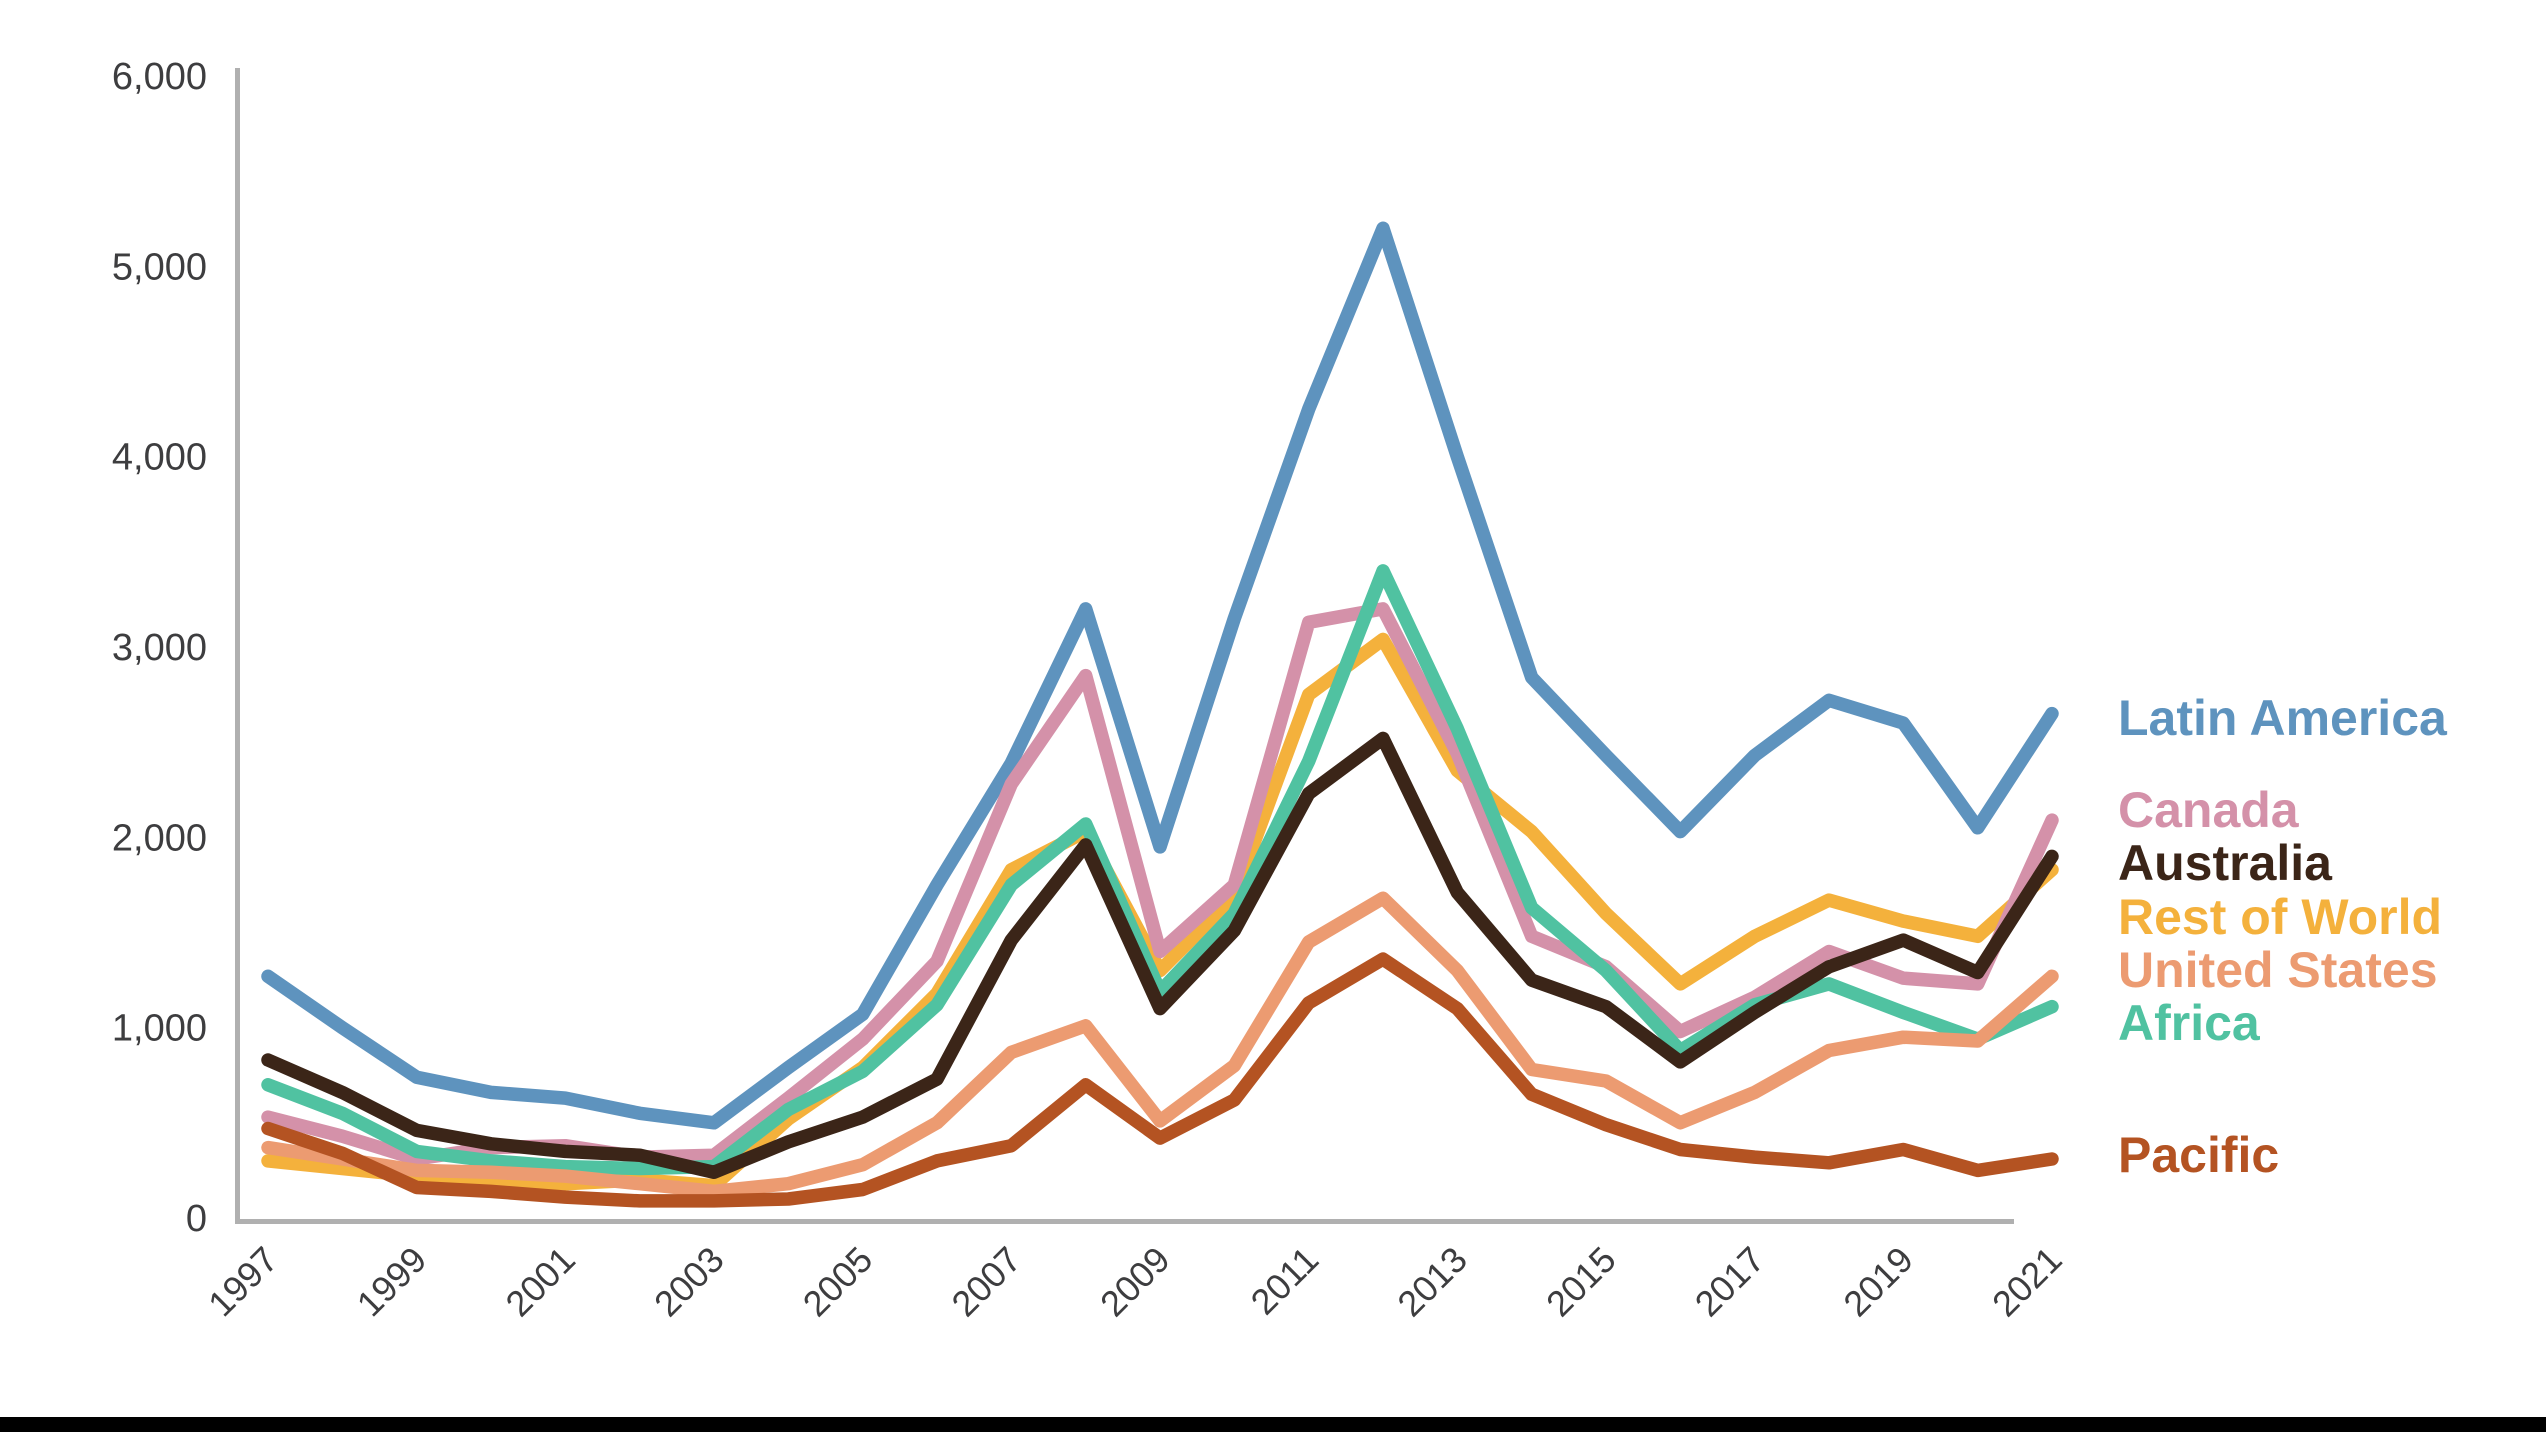 This screenshot has height=1432, width=2546. Describe the element at coordinates (2027, 1282) in the screenshot. I see `x-axis-tick-label: 2021` at that location.